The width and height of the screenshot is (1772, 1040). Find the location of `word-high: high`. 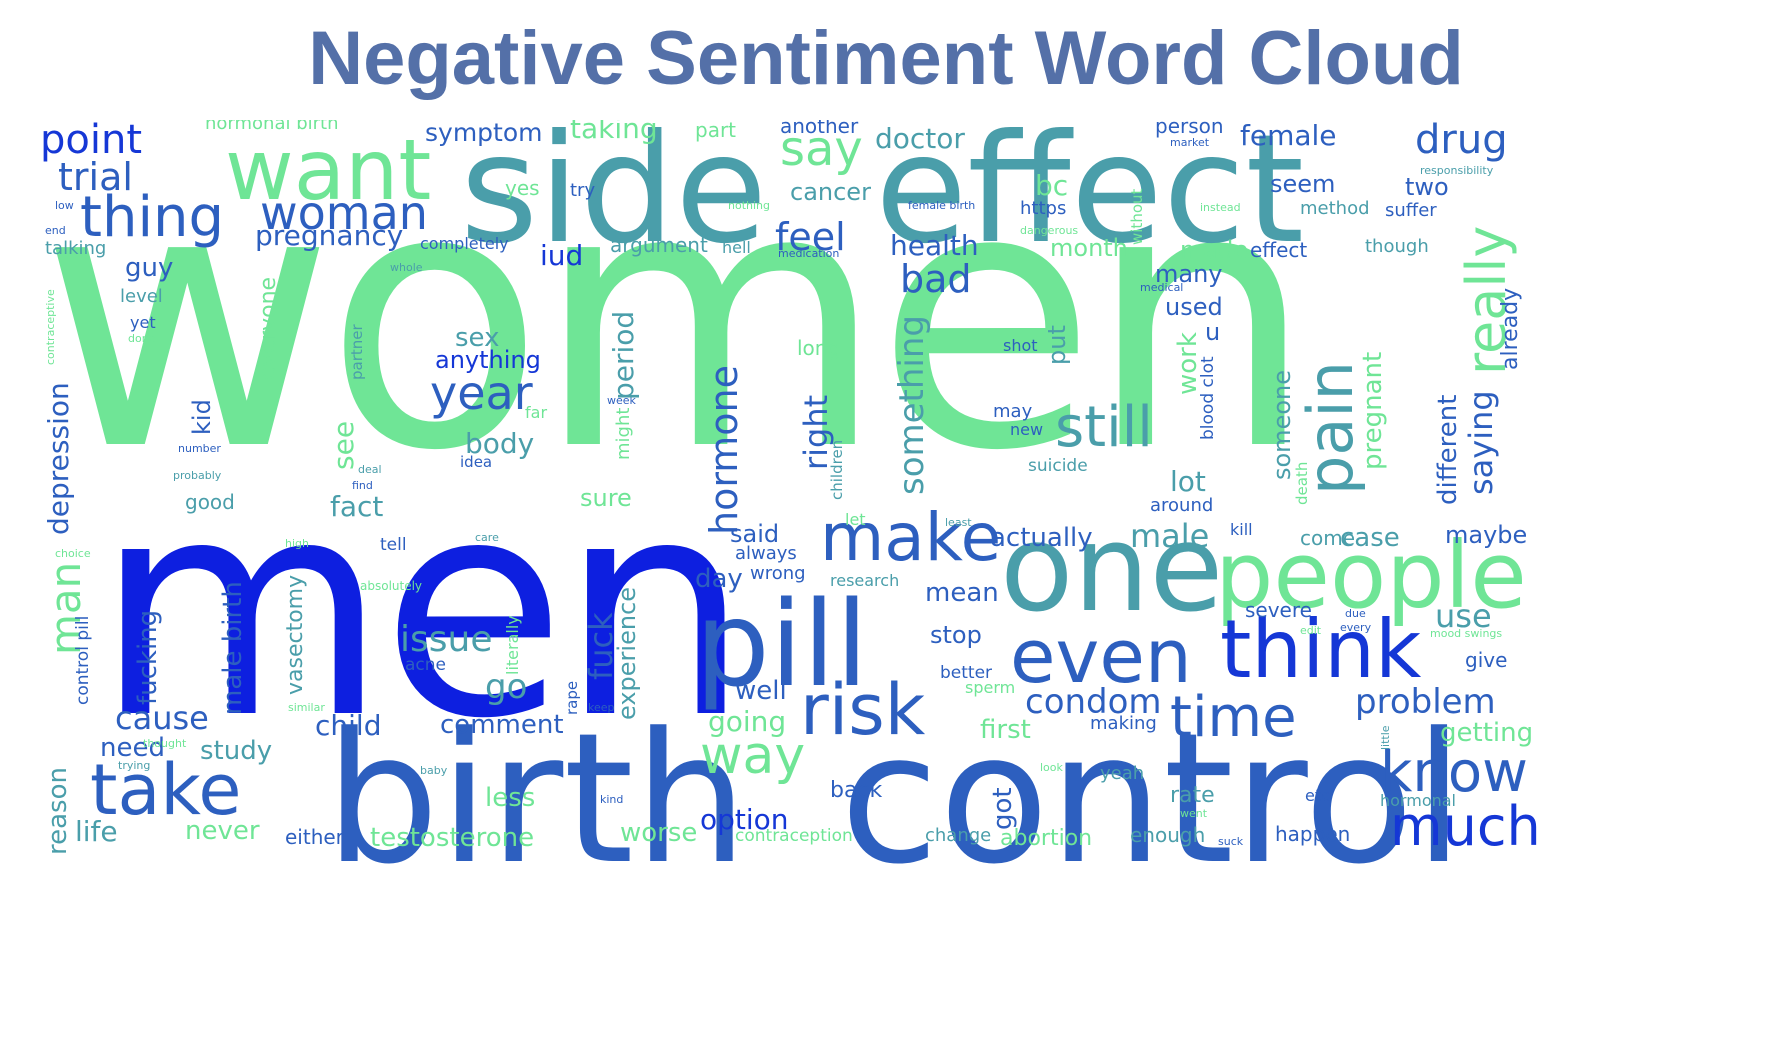

word-high: high is located at coordinates (297, 543).